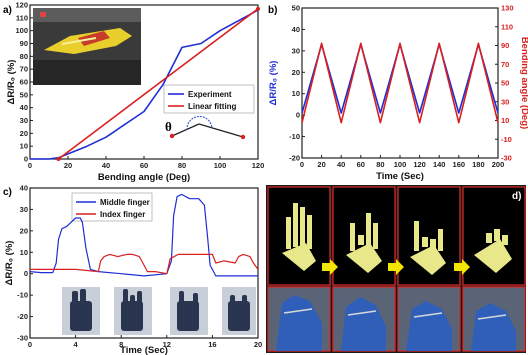  I want to click on ytick-label-a: 80, so click(24, 56).